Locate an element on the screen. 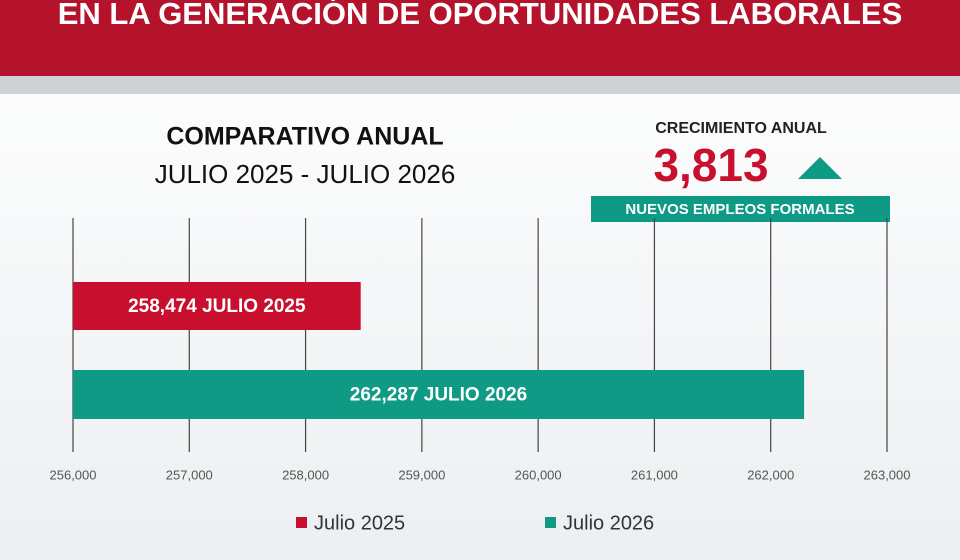 The image size is (960, 560). bar-label: 262,287 JULIO 2026 is located at coordinates (438, 395).